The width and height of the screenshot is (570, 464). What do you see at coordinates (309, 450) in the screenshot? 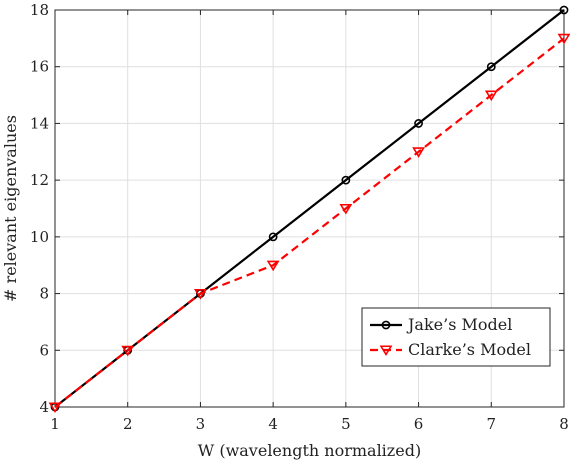
I see `x-axis-label: W (wavelength normalized)` at bounding box center [309, 450].